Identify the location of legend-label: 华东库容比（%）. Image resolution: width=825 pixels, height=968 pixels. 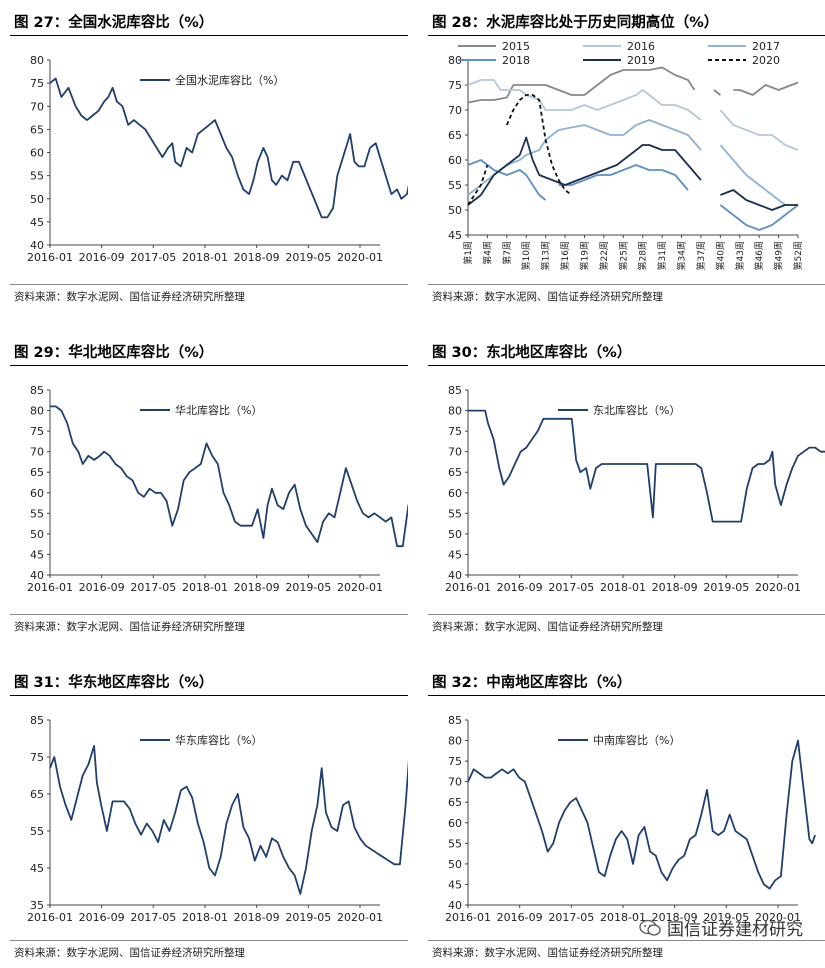
(218, 740).